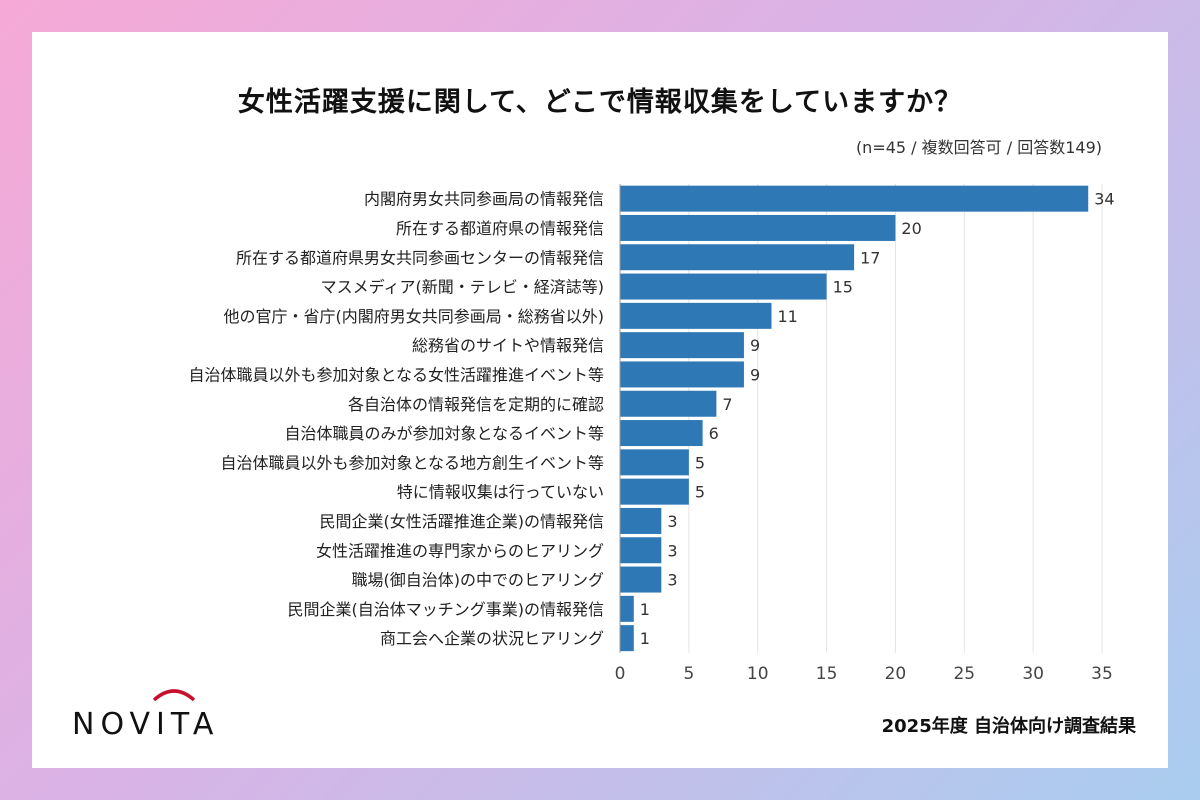  I want to click on category-label: 所在する都道府県の情報発信, so click(500, 228).